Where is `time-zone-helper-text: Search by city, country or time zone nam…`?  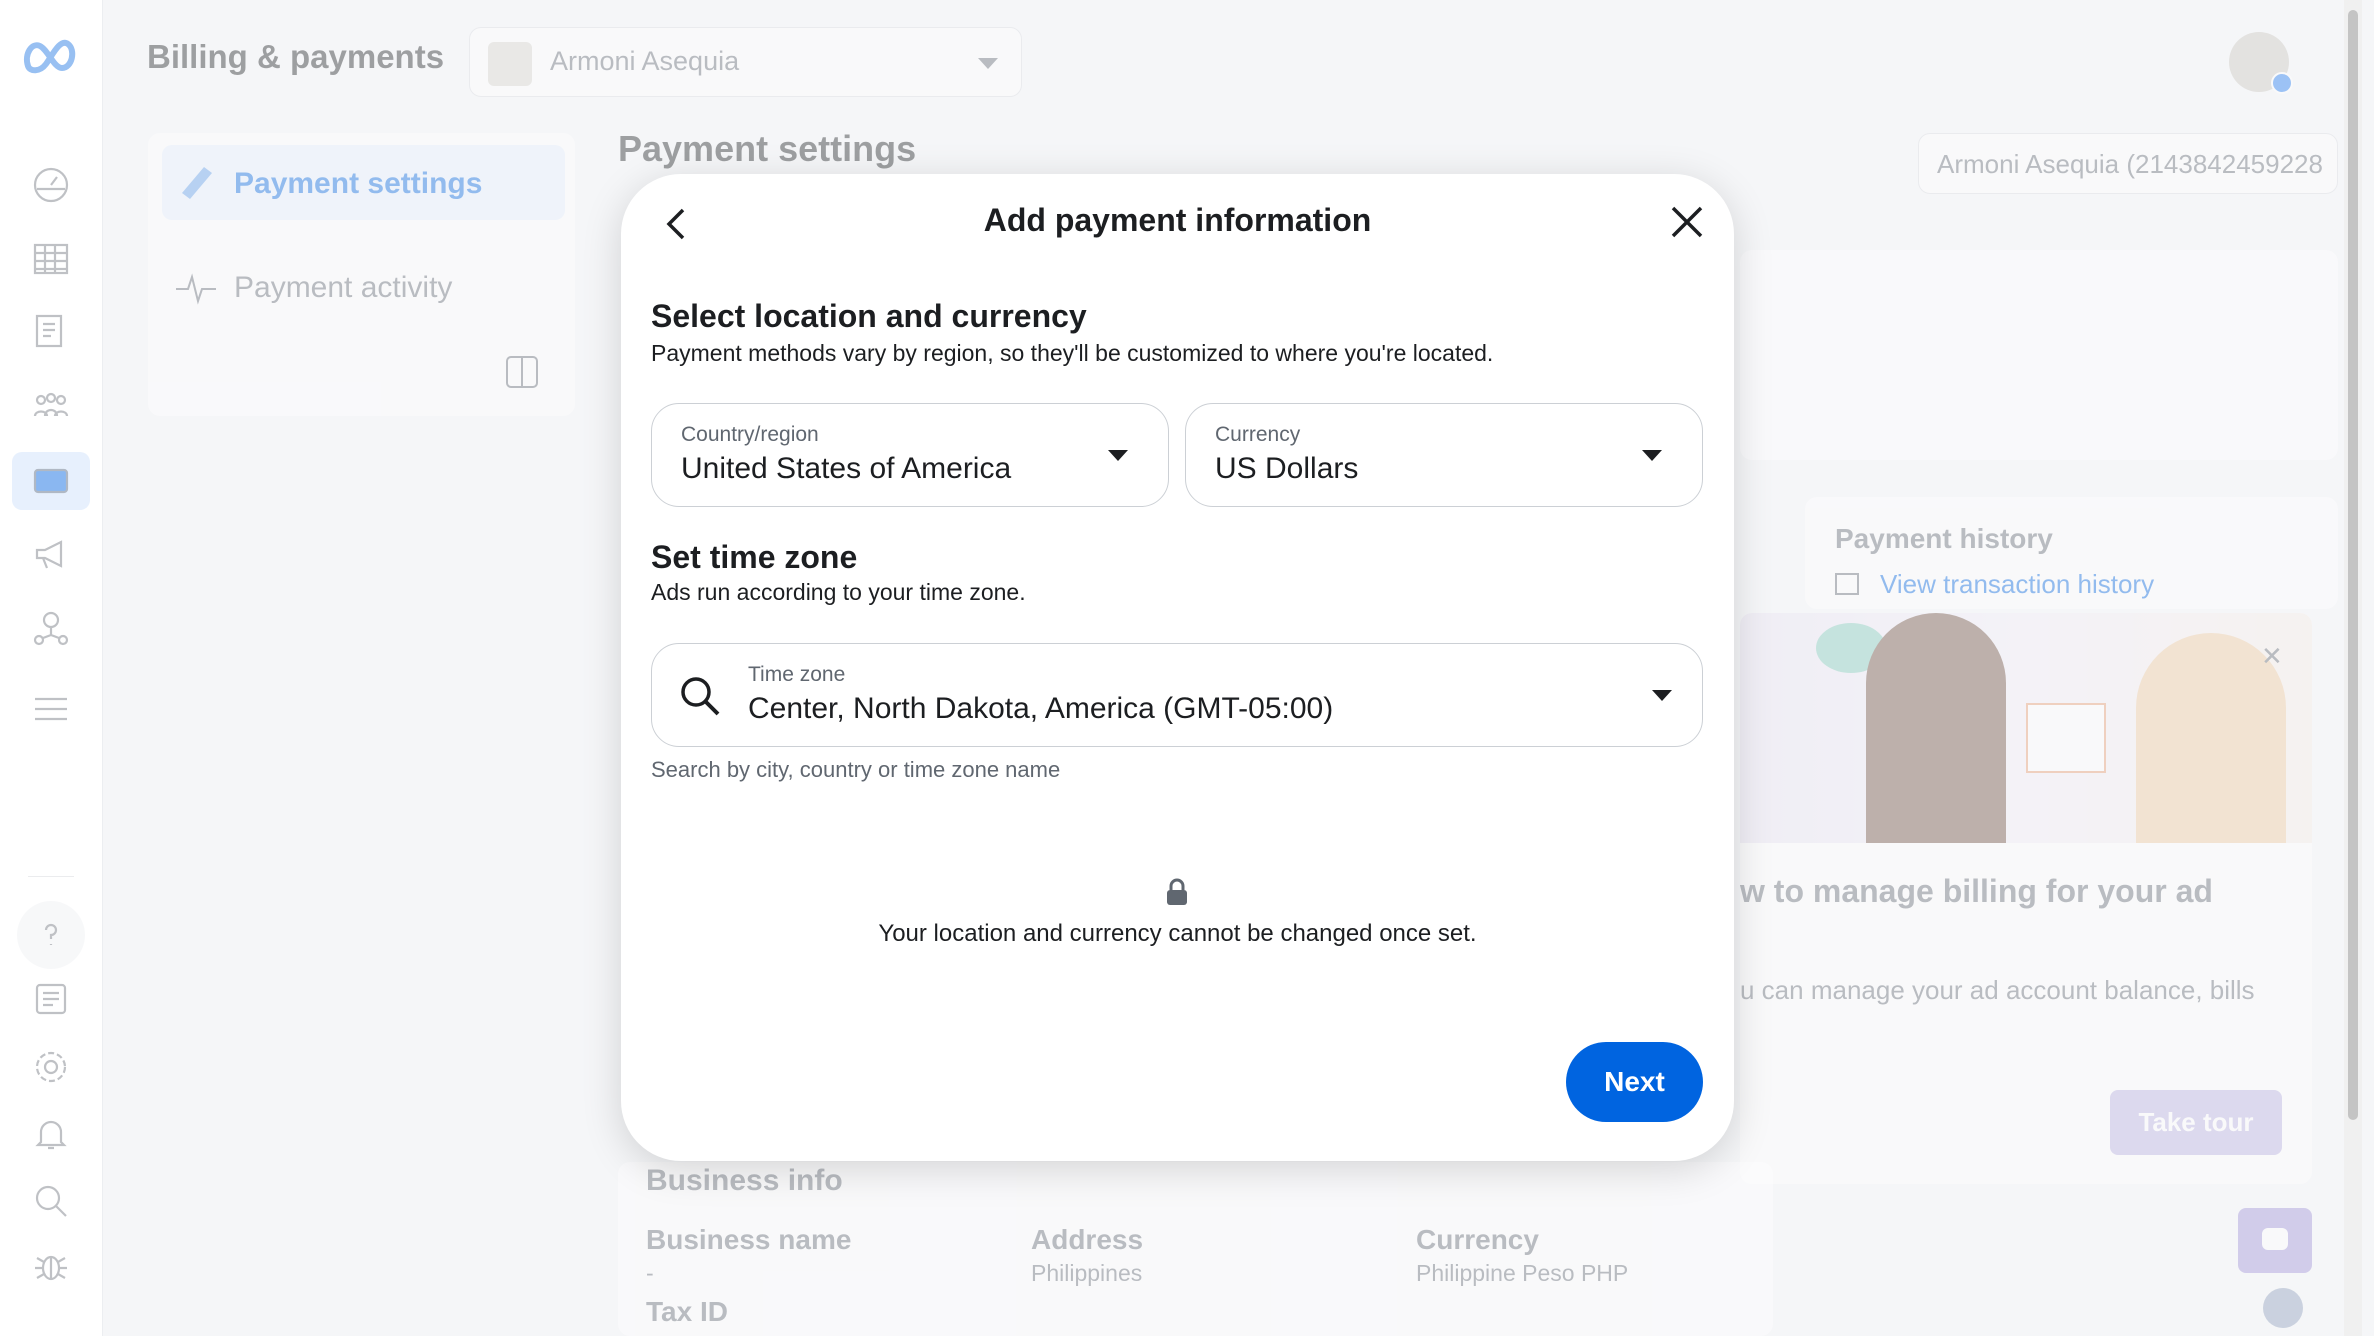
time-zone-helper-text: Search by city, country or time zone nam… is located at coordinates (856, 769).